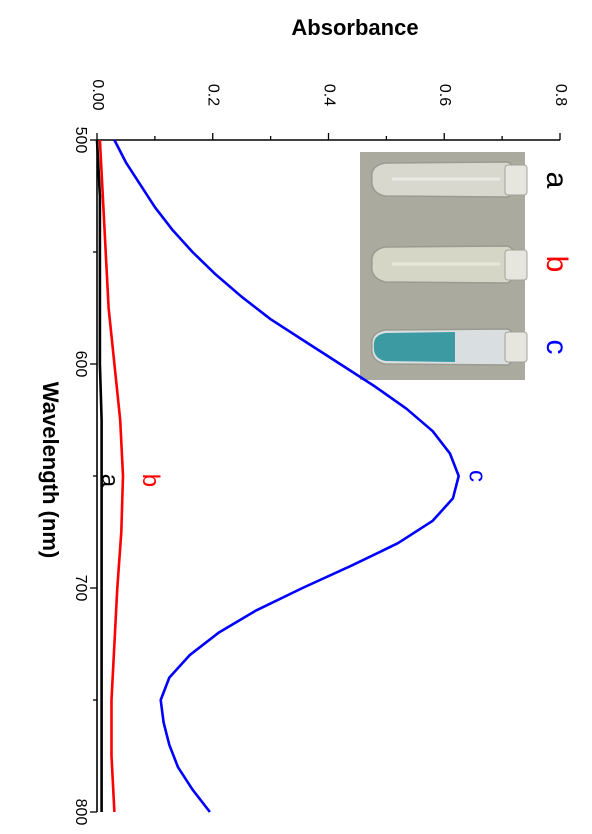 This screenshot has height=834, width=592. I want to click on x-axis-title: Wavelength (nm), so click(50, 470).